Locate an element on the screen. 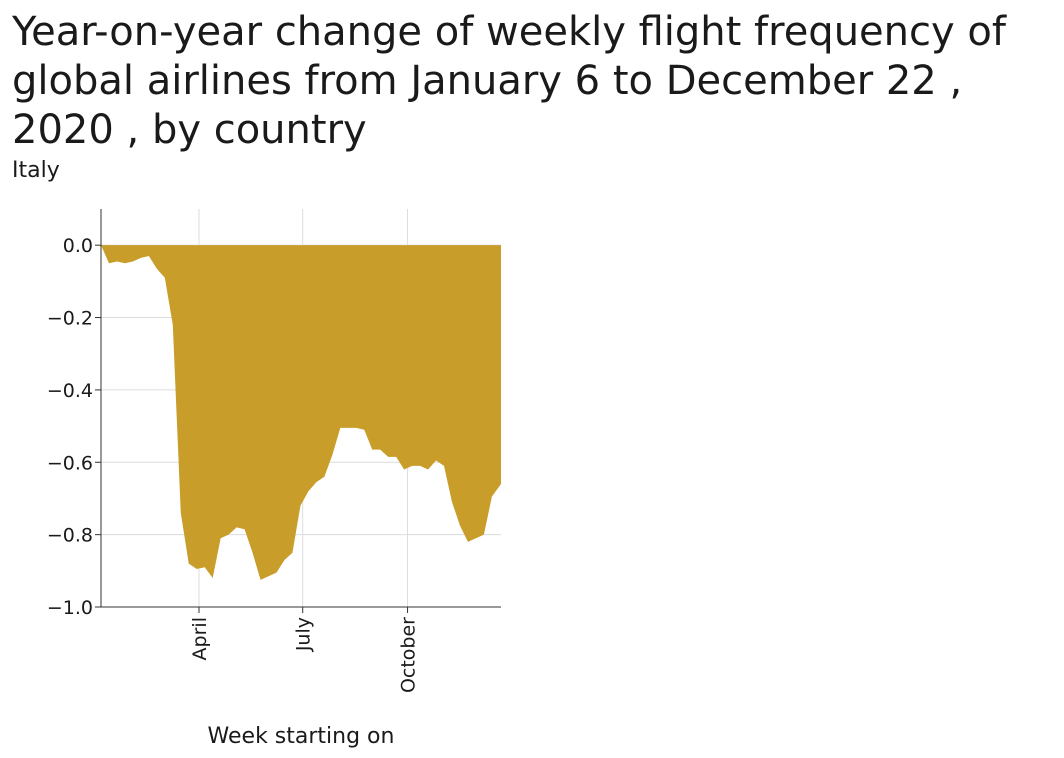 The width and height of the screenshot is (1064, 758). y-axis-ticks: 0.0 −0.2 −0.4 −0.6 −0.8 −1.0 is located at coordinates (74, 427).